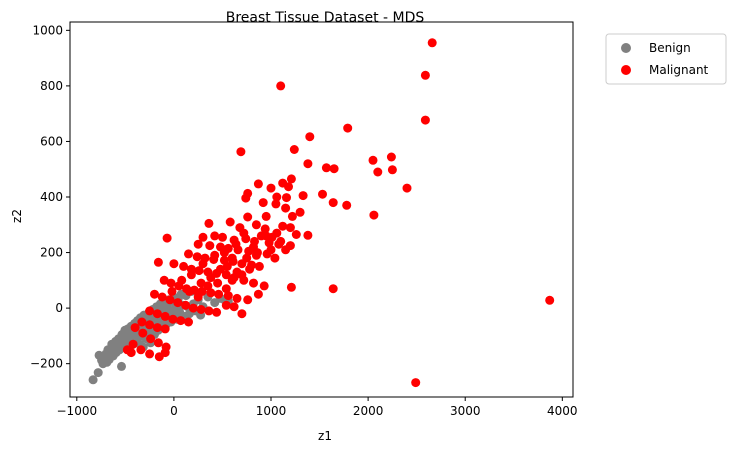 This screenshot has height=453, width=733. What do you see at coordinates (17, 216) in the screenshot?
I see `y-axis-label: z2` at bounding box center [17, 216].